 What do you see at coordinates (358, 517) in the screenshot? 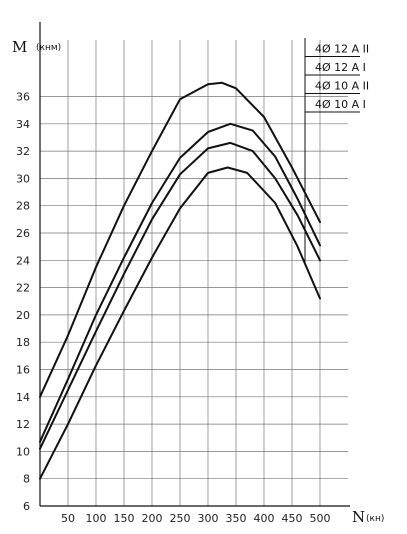
I see `x-axis-title: N` at bounding box center [358, 517].